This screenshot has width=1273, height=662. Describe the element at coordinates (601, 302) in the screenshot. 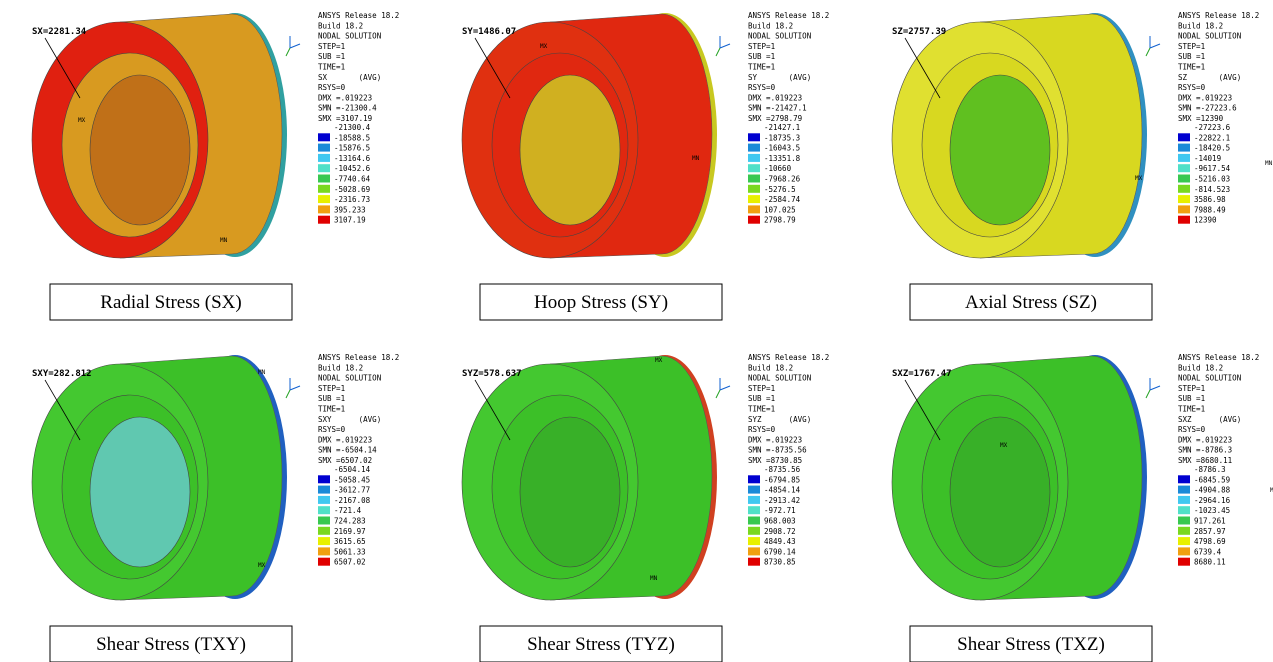

I see `caption-box` at that location.